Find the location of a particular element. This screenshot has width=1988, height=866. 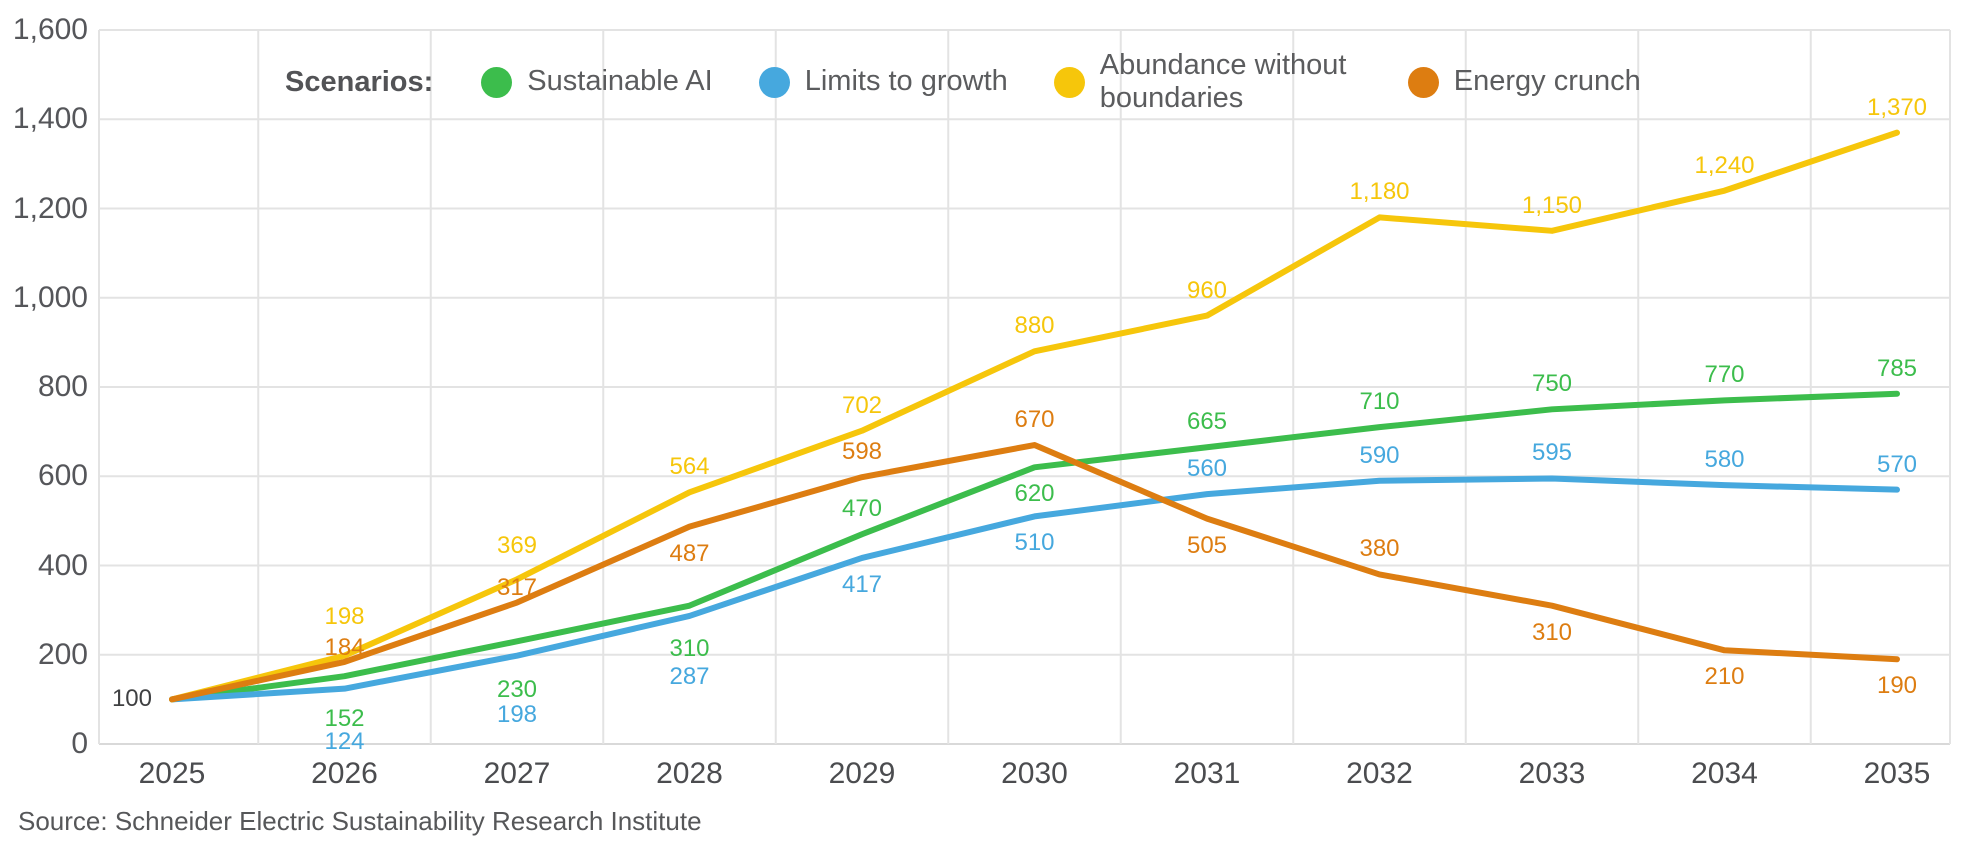

legend-item-label: Energy crunch is located at coordinates (1547, 81).